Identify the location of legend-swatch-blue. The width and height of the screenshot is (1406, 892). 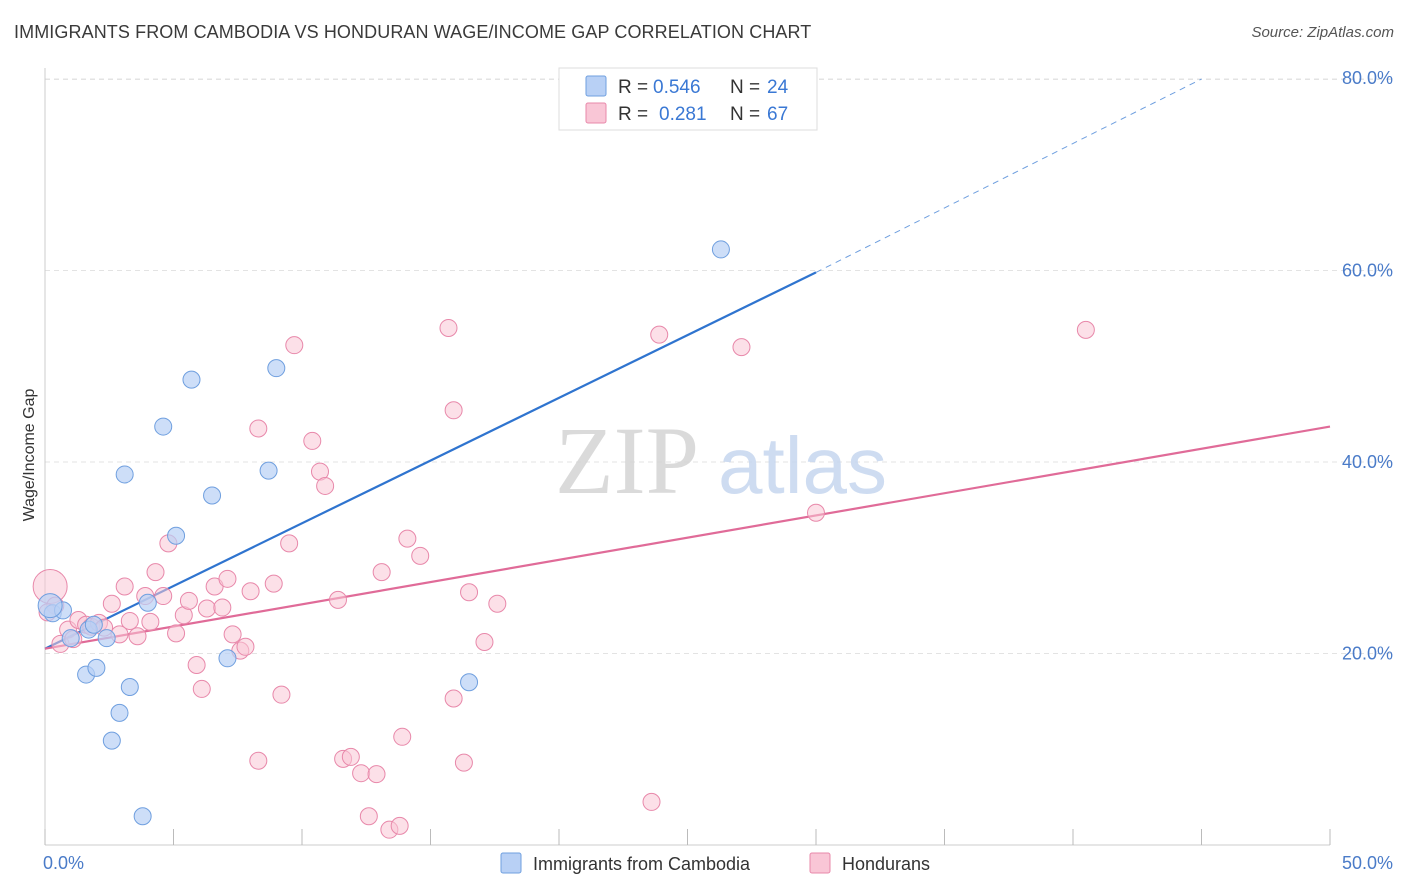
(596, 86).